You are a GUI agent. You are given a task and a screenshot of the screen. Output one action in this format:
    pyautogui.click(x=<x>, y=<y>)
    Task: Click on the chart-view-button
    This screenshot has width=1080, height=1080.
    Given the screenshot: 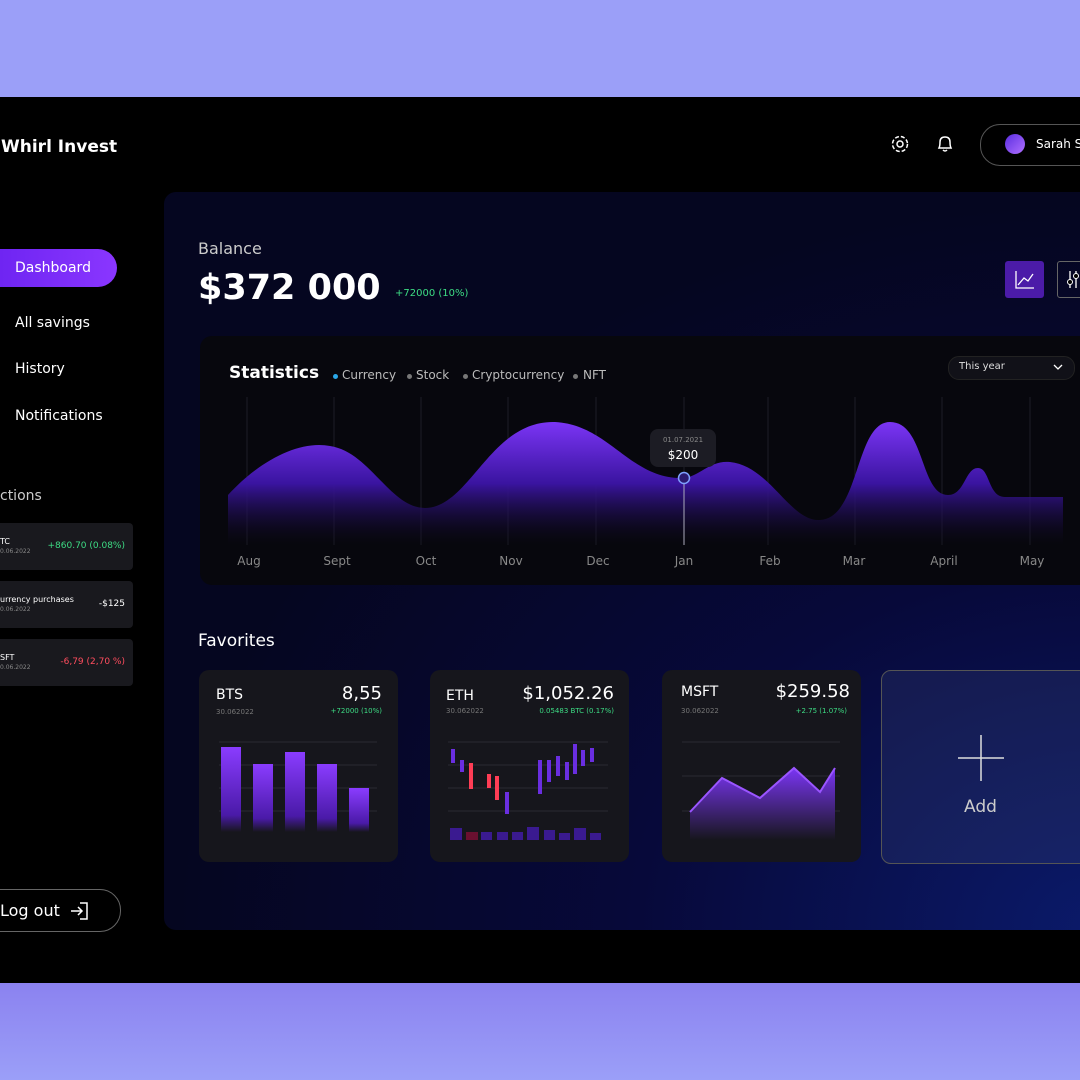 What is the action you would take?
    pyautogui.click(x=1024, y=279)
    